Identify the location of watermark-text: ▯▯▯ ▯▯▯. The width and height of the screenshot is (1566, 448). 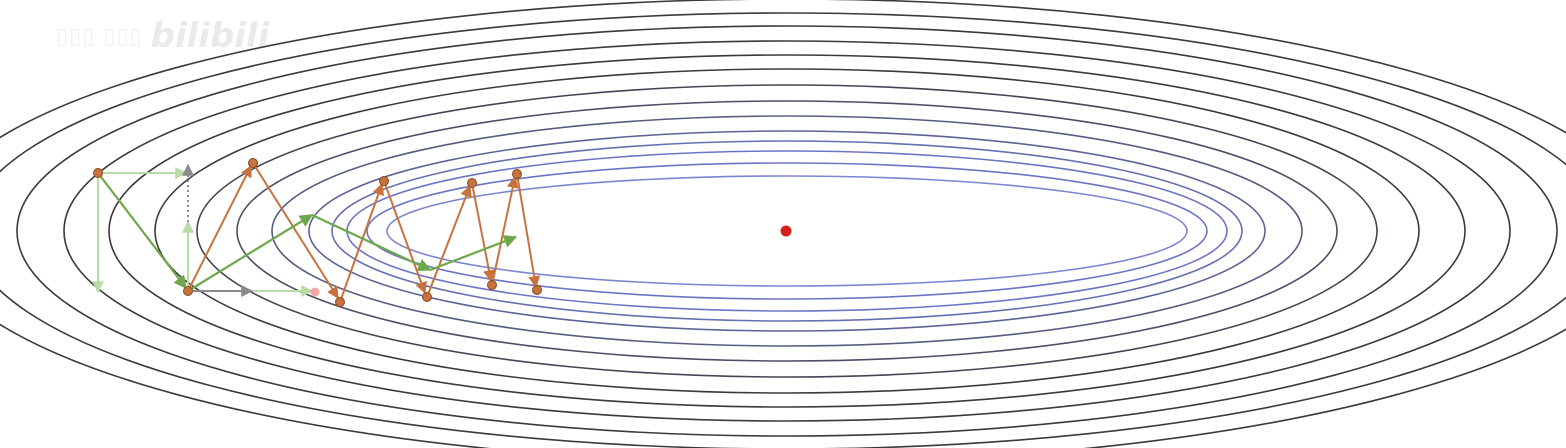
(99, 36).